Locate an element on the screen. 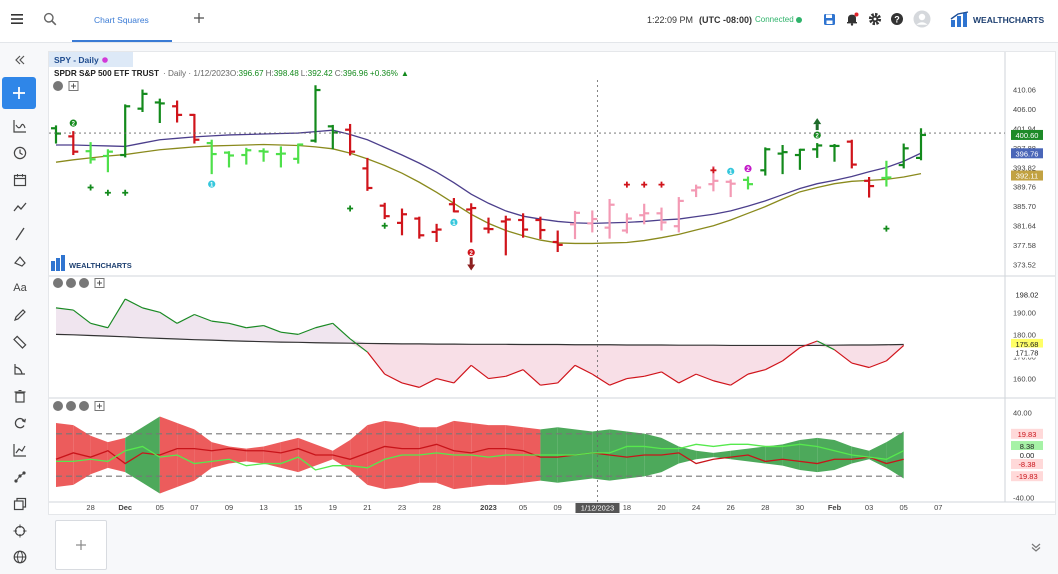 Image resolution: width=1058 pixels, height=574 pixels. compare-chart-icon is located at coordinates (20, 450).